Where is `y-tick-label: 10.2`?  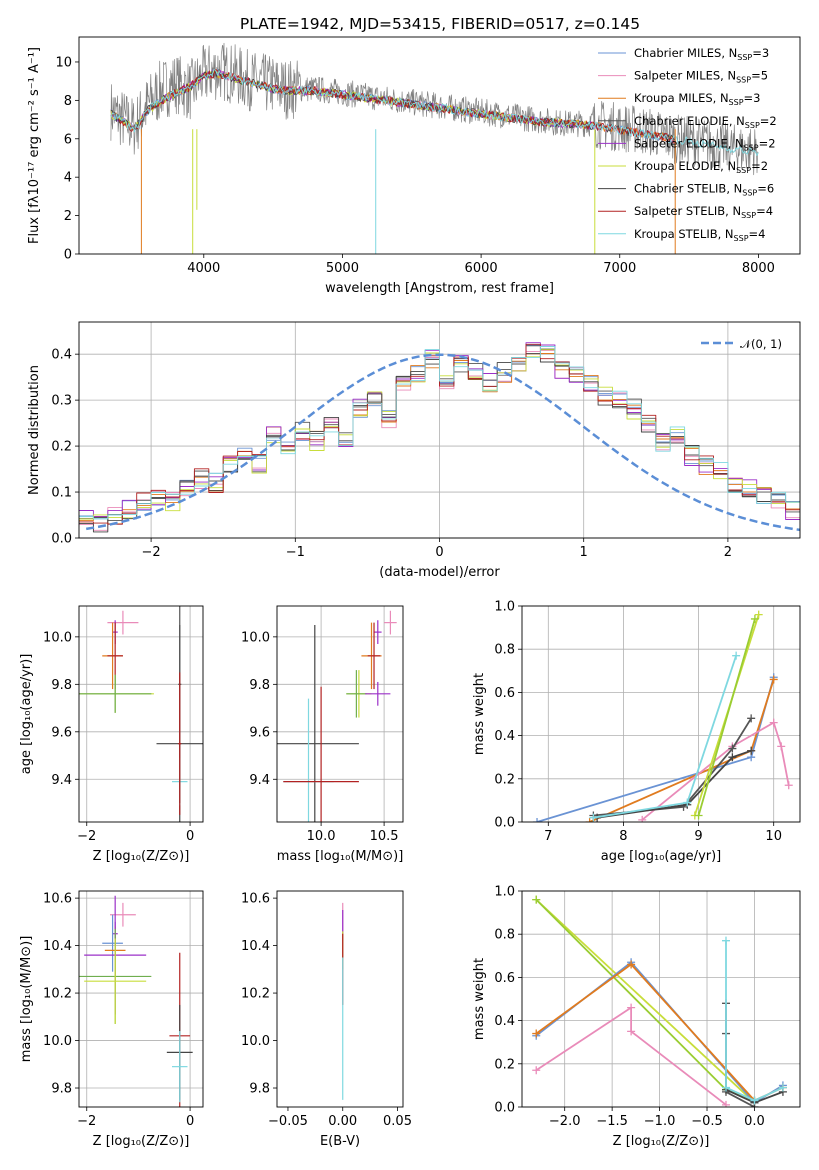
y-tick-label: 10.2 is located at coordinates (57, 994).